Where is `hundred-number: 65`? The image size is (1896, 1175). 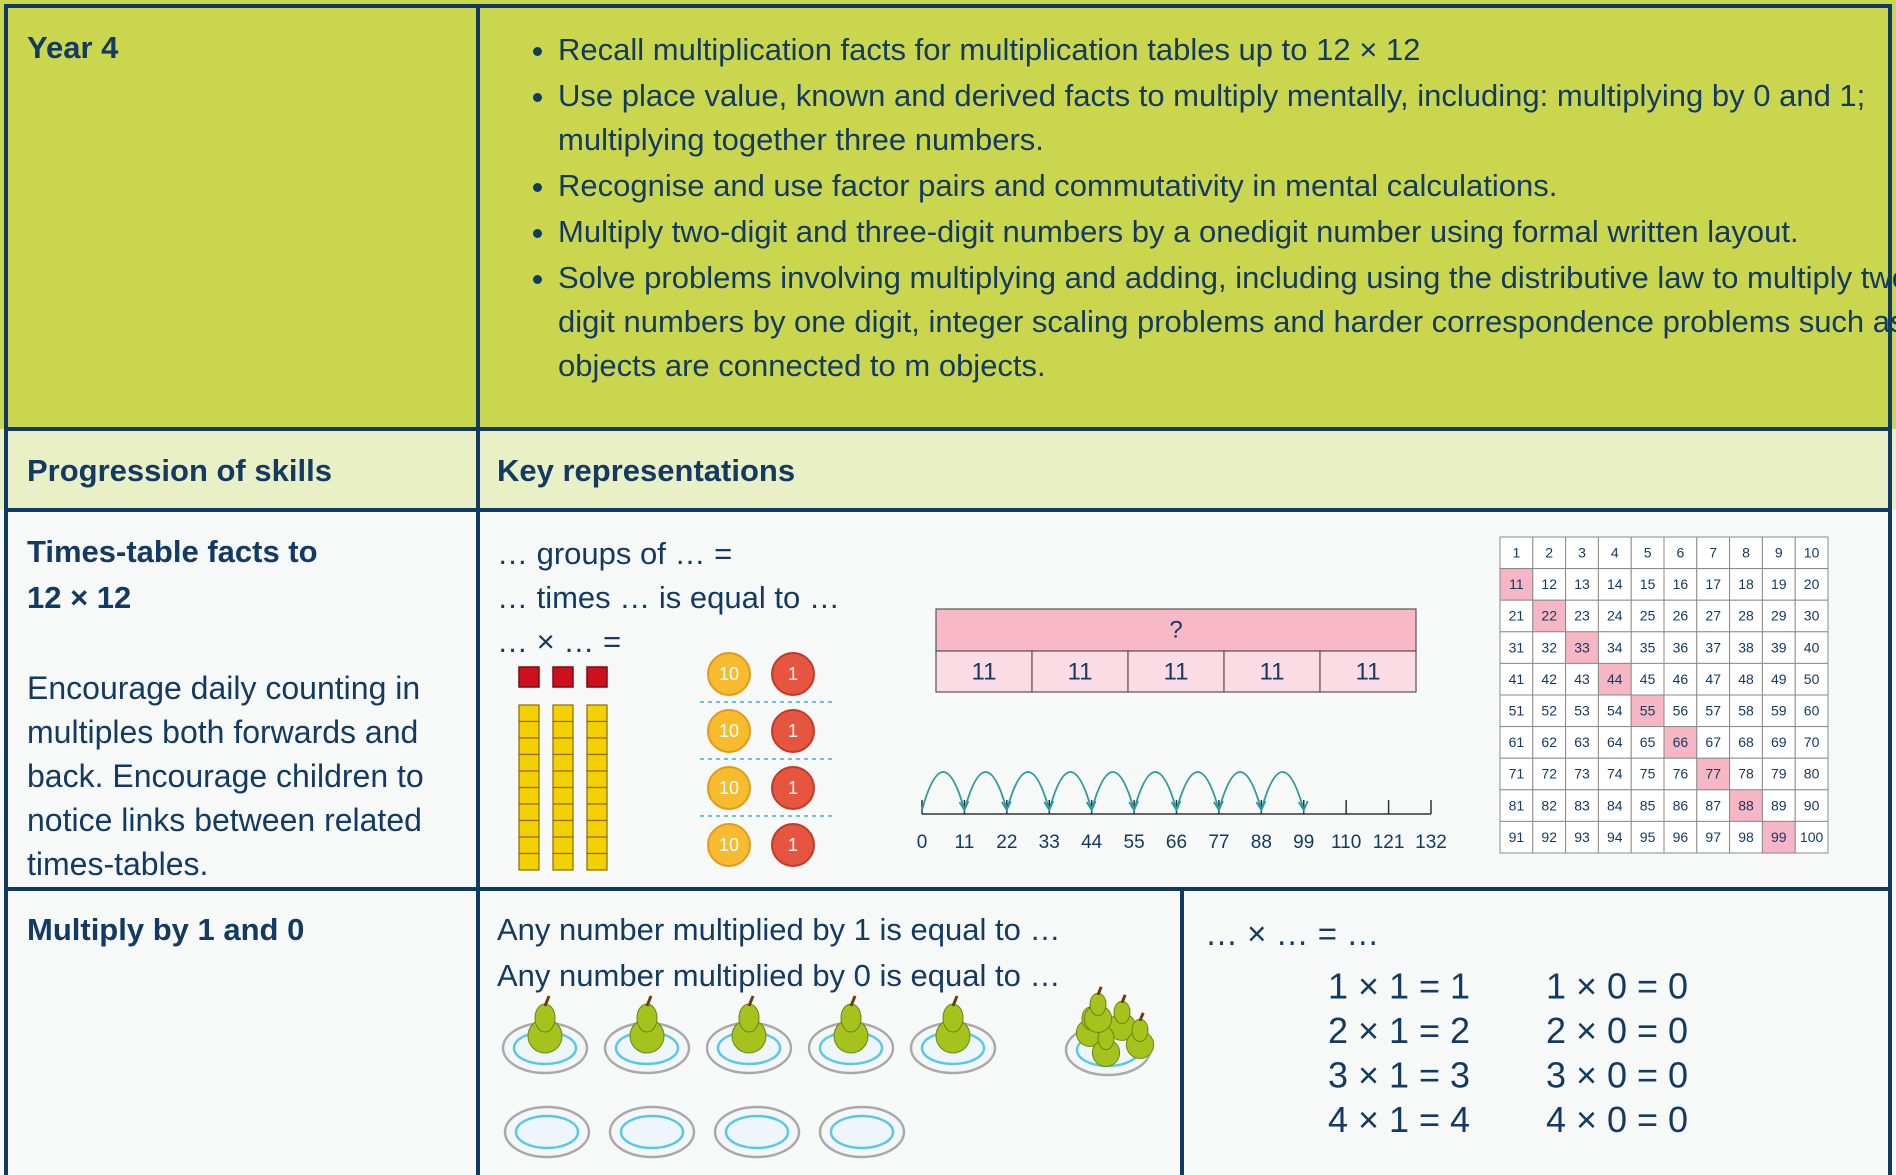 hundred-number: 65 is located at coordinates (1648, 742).